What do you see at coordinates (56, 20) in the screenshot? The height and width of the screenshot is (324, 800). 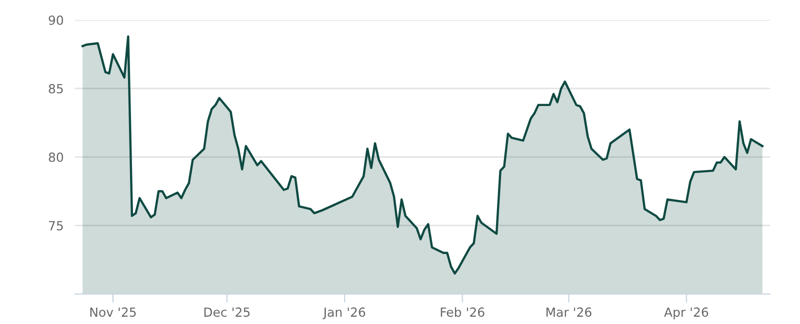 I see `y-tick-label: 90` at bounding box center [56, 20].